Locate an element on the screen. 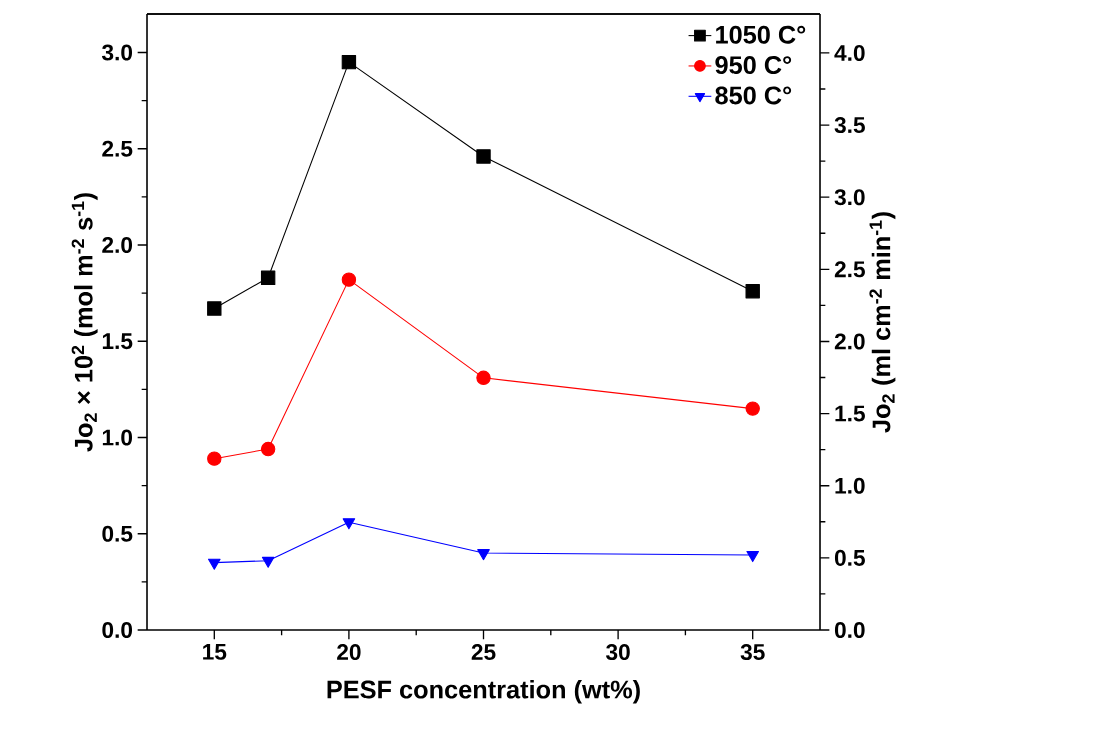 The height and width of the screenshot is (742, 1118). x-tick-label: 15 is located at coordinates (215, 652).